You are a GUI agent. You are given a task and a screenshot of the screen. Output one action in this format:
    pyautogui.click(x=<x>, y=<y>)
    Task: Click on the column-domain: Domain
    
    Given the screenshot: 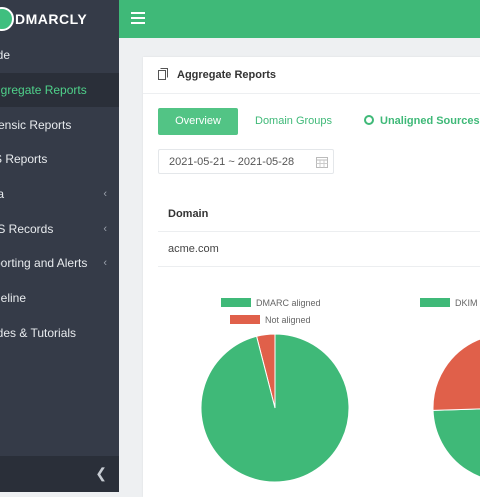 What is the action you would take?
    pyautogui.click(x=188, y=214)
    